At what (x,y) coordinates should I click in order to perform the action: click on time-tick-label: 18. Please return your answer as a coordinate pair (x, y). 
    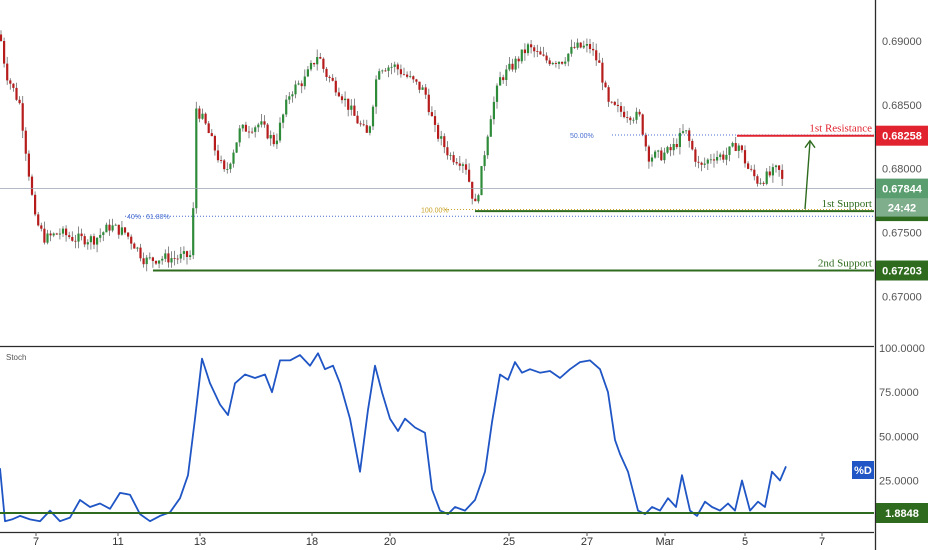
    Looking at the image, I should click on (312, 542).